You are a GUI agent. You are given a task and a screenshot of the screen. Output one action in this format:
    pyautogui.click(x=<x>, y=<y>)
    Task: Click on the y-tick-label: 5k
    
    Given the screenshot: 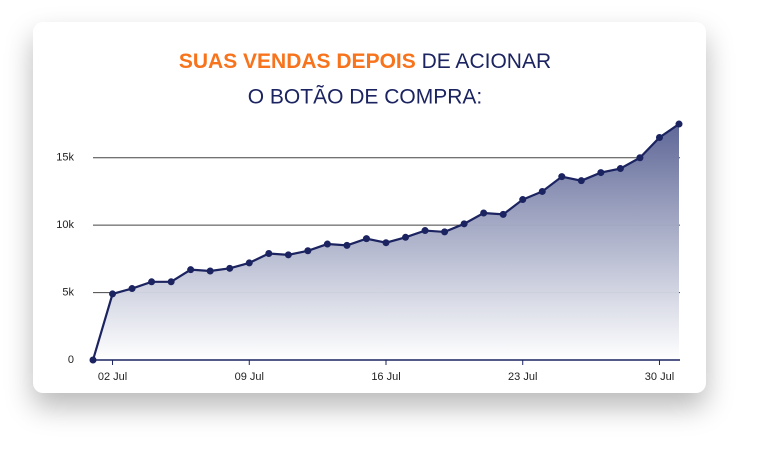 What is the action you would take?
    pyautogui.click(x=68, y=292)
    